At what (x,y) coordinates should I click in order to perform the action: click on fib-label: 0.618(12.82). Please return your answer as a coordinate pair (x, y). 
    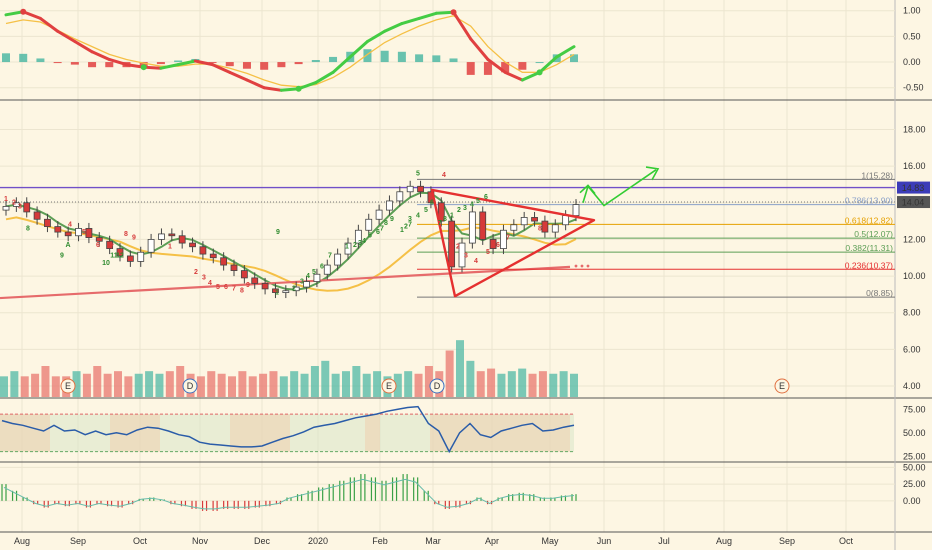
    Looking at the image, I should click on (869, 220).